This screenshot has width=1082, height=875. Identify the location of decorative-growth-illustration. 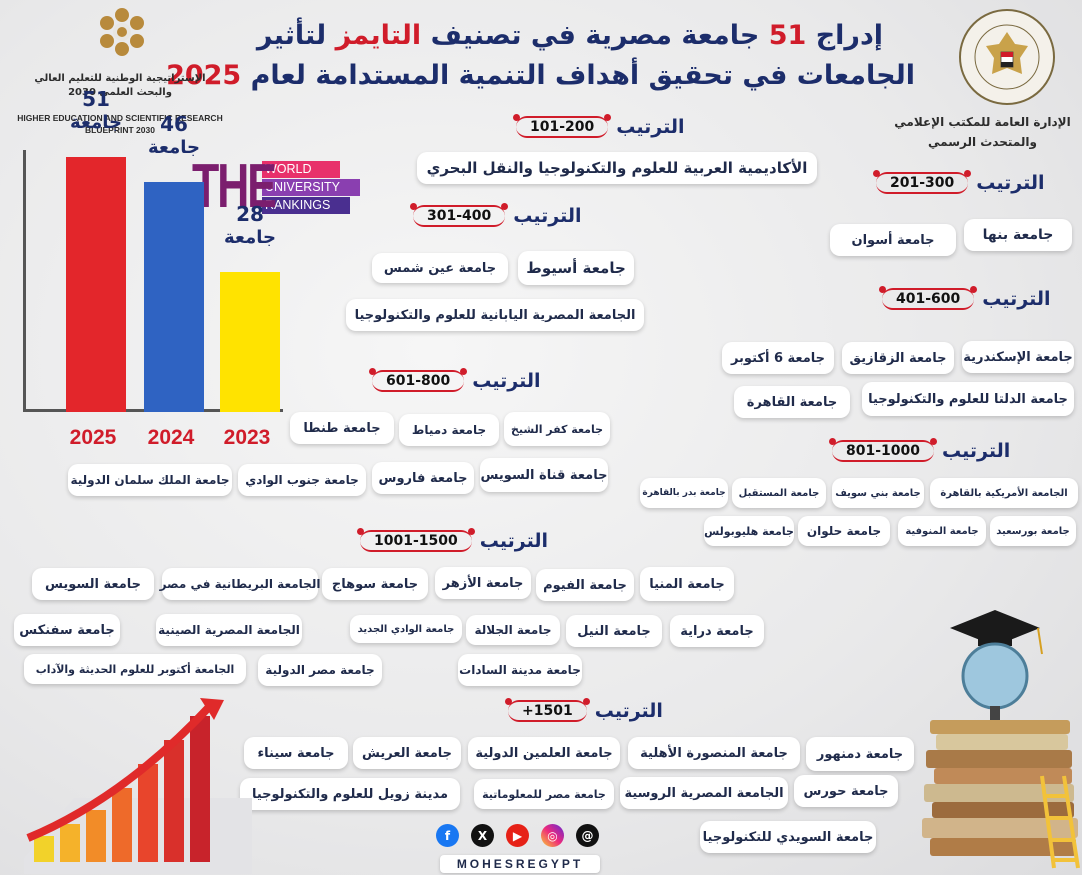
(134, 781).